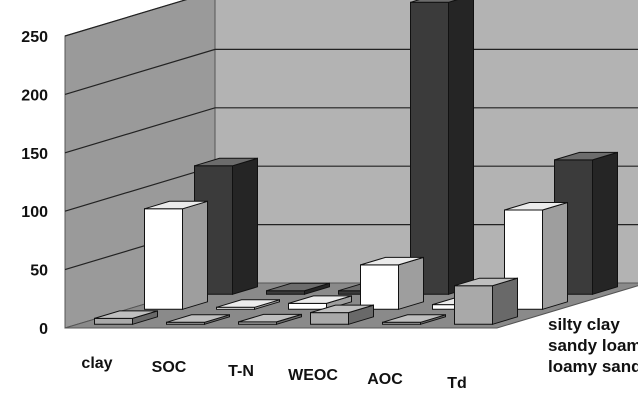  I want to click on y-tick-label: 100, so click(34, 212).